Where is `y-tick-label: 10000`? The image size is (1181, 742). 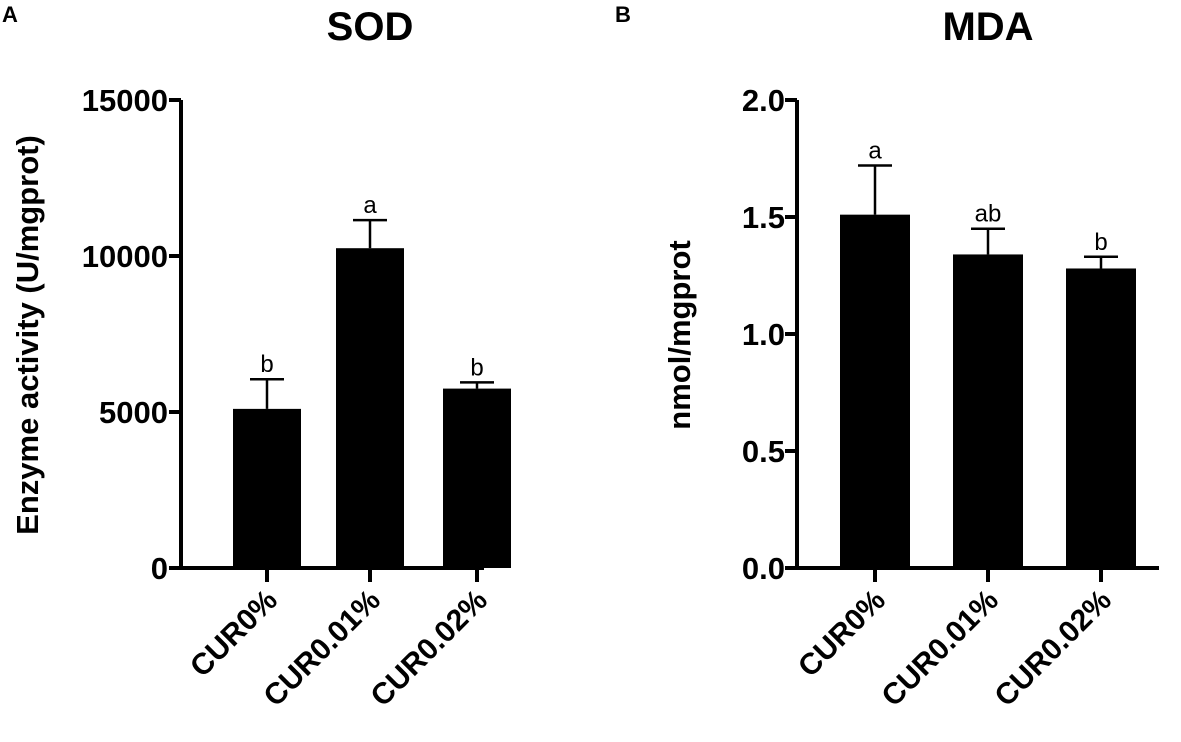
y-tick-label: 10000 is located at coordinates (125, 256).